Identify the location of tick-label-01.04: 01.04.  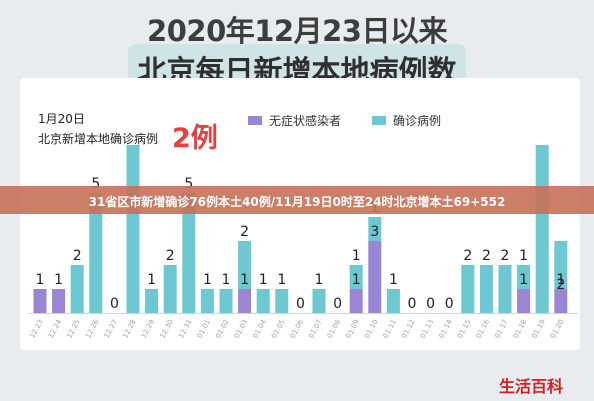
(259, 329).